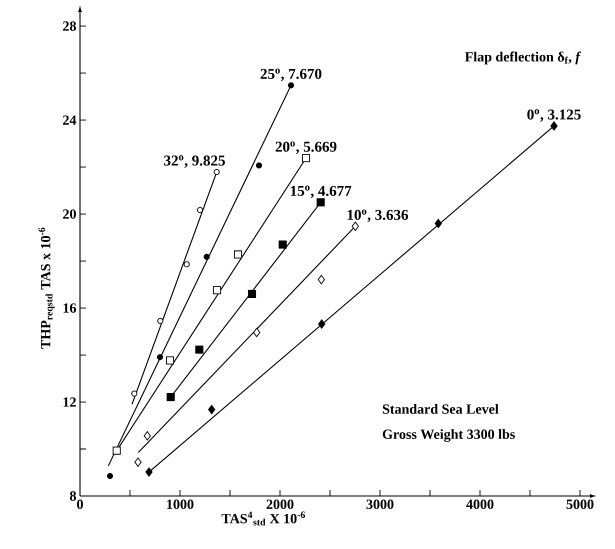 This screenshot has height=549, width=615. What do you see at coordinates (69, 26) in the screenshot?
I see `y-tick-label: 28` at bounding box center [69, 26].